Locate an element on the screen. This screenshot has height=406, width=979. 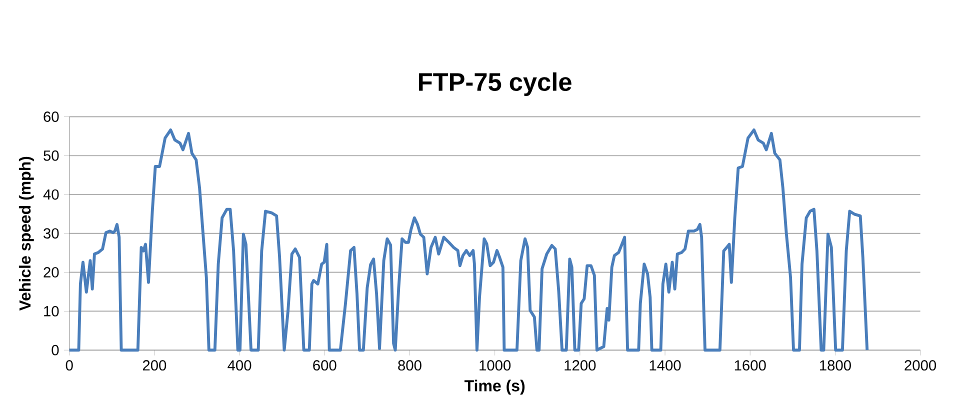
y-axis-title: Vehicle speed (mph) is located at coordinates (26, 233).